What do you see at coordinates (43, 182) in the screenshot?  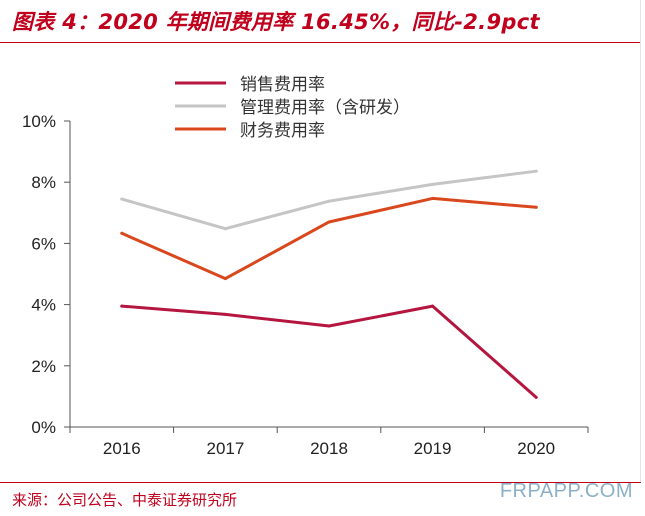 I see `y-tick-label: 8%` at bounding box center [43, 182].